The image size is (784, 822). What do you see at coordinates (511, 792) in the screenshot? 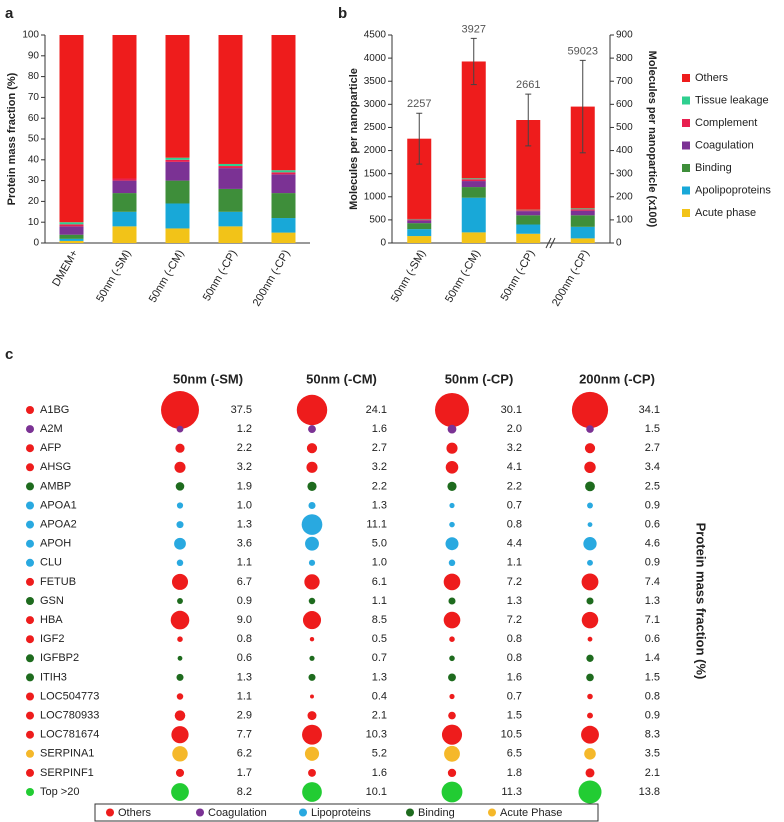
I see `value-label: 11.3` at bounding box center [511, 792].